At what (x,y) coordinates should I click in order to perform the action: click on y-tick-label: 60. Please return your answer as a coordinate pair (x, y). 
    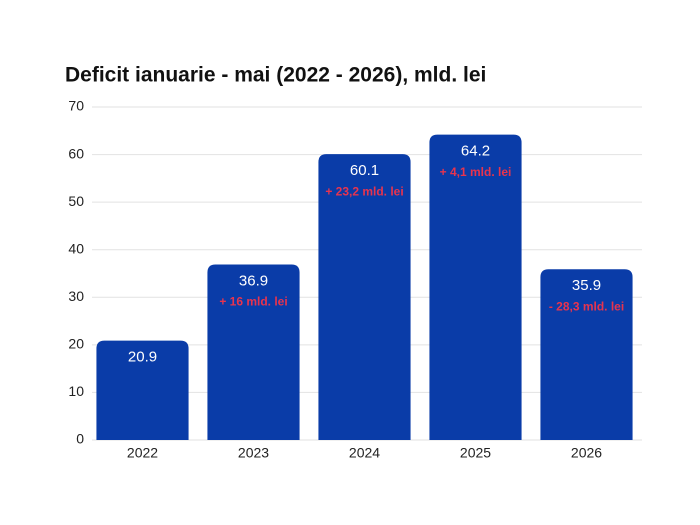
    Looking at the image, I should click on (76, 153).